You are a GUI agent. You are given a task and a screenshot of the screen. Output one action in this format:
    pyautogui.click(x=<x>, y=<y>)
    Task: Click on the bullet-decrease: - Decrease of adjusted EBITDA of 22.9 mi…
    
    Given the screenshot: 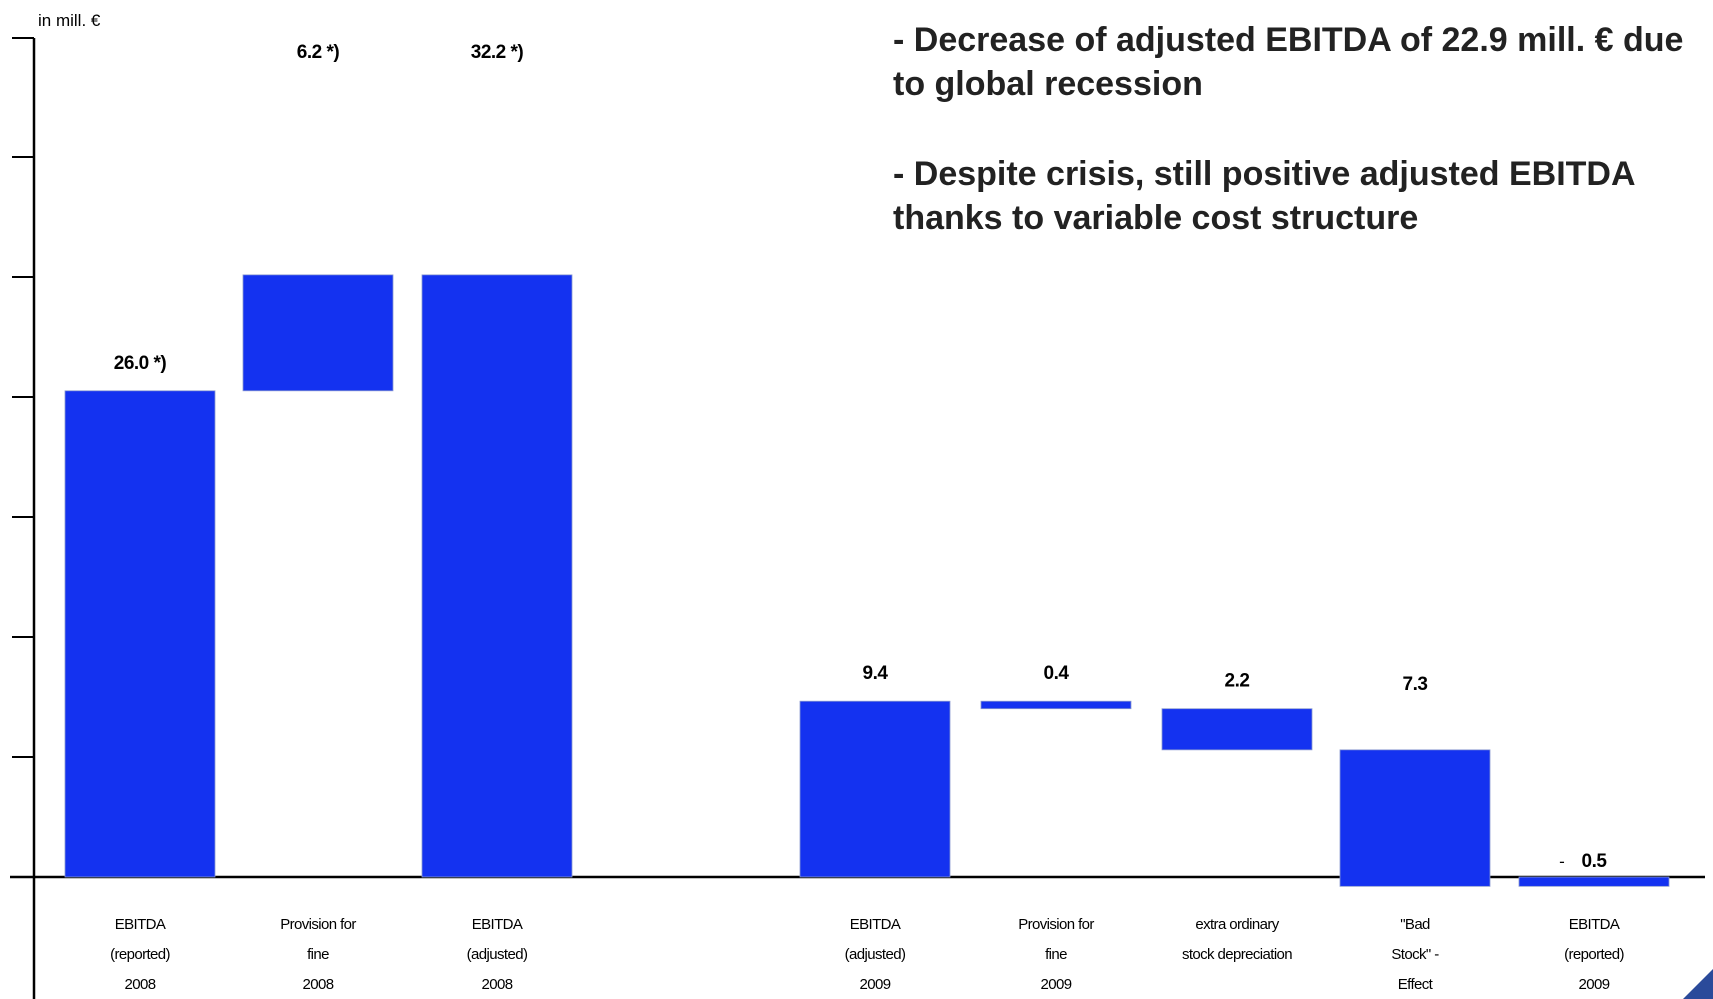 What is the action you would take?
    pyautogui.click(x=1288, y=62)
    